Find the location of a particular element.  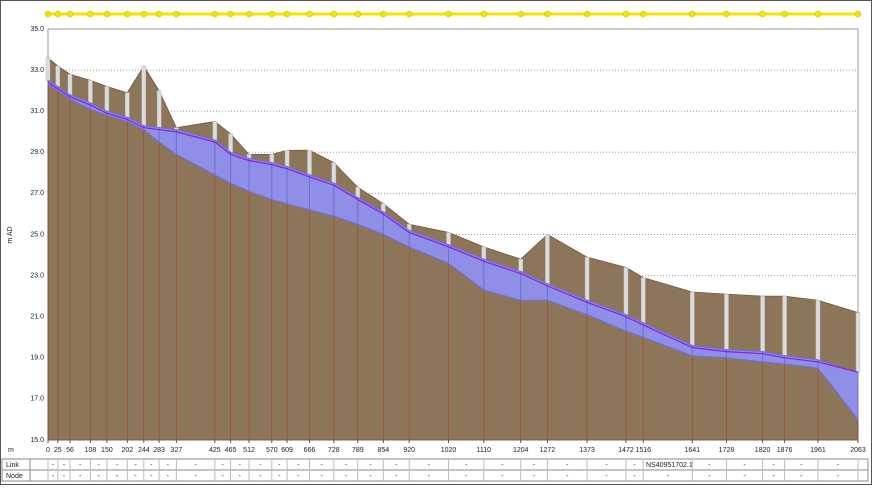

x-tick-label: 854 is located at coordinates (383, 450).